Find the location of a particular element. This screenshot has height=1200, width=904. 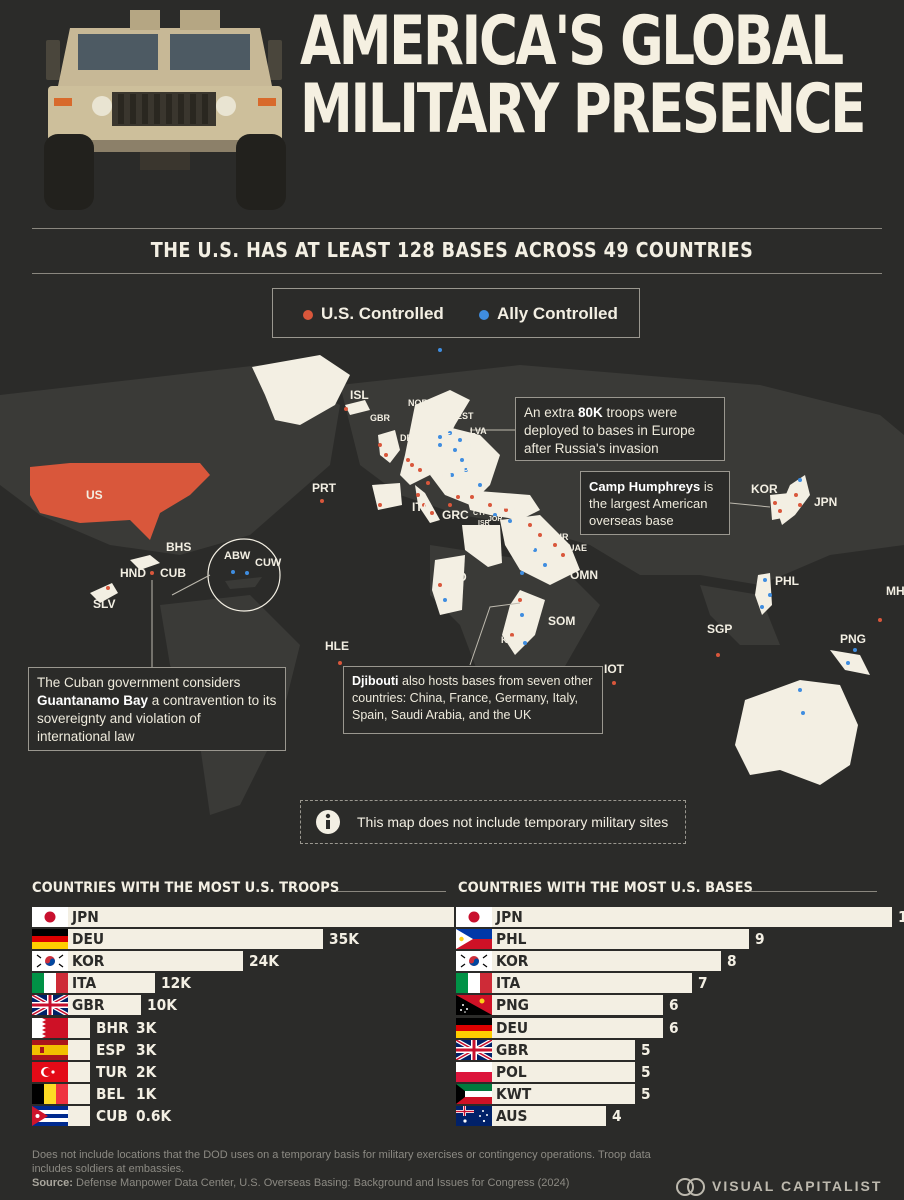

orange-dot-icon is located at coordinates (308, 314).